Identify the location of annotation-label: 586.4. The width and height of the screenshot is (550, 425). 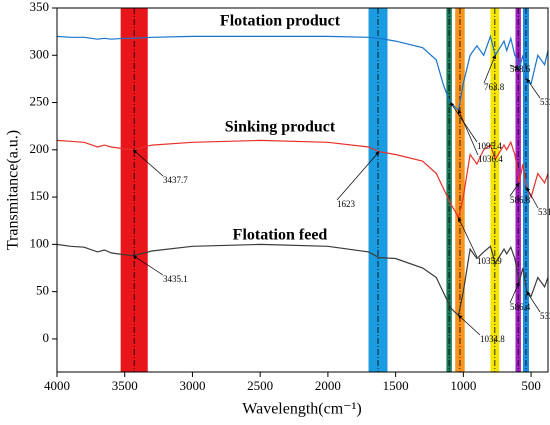
(520, 307).